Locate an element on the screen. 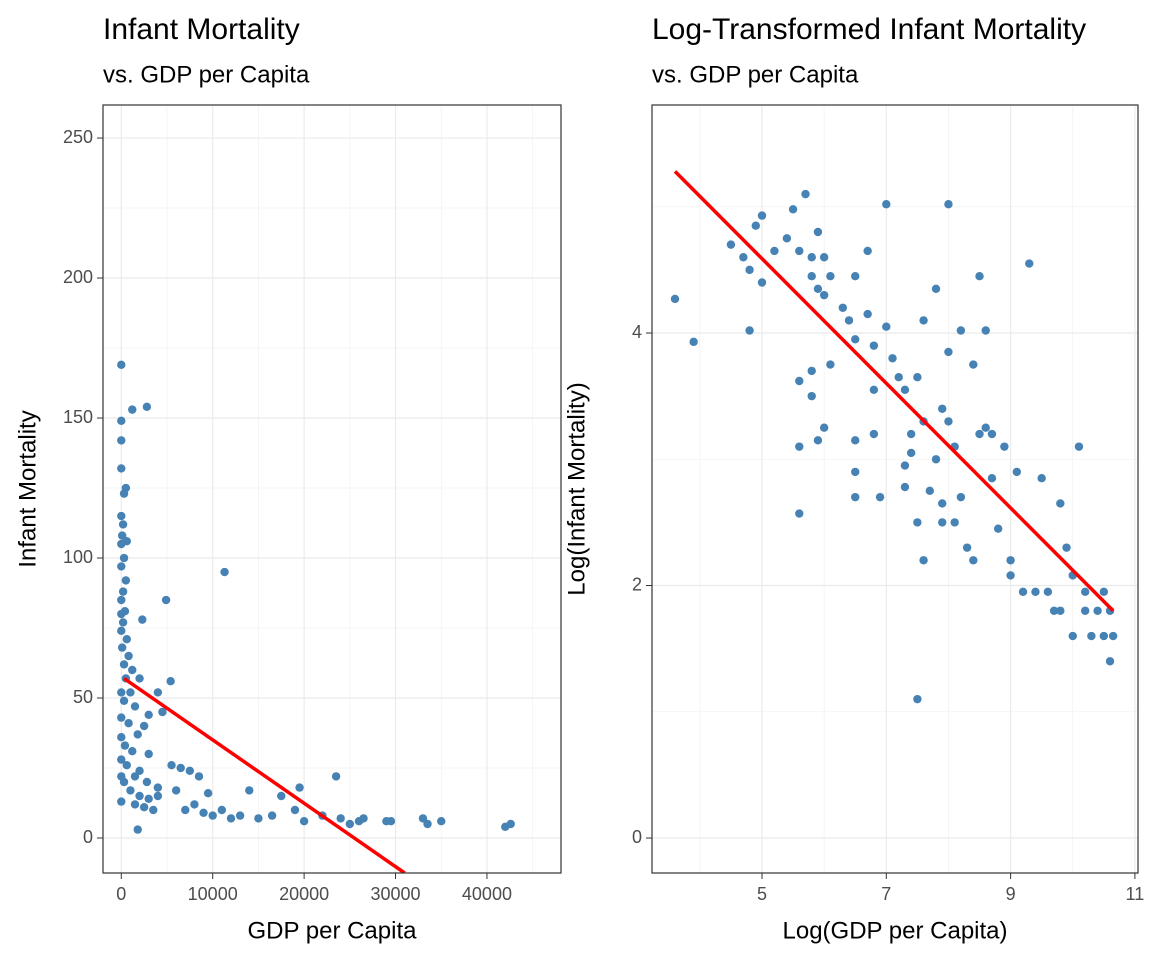 Image resolution: width=1152 pixels, height=960 pixels. y-tick-label: 200 is located at coordinates (78, 277).